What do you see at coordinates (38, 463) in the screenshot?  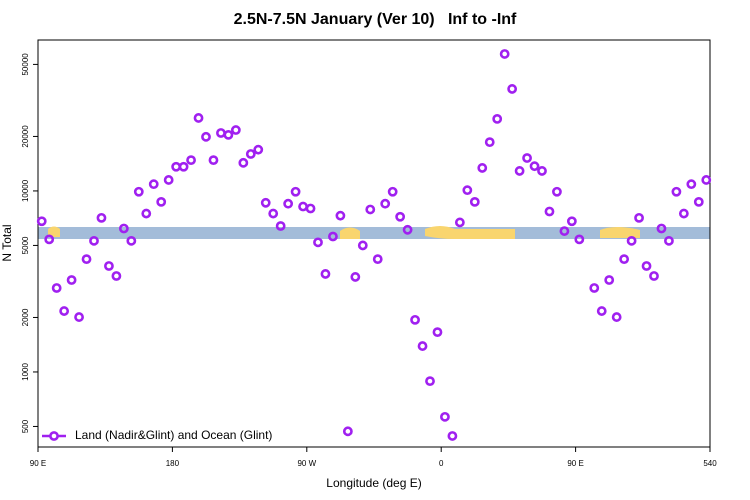 I see `x-tick-label: 90 E` at bounding box center [38, 463].